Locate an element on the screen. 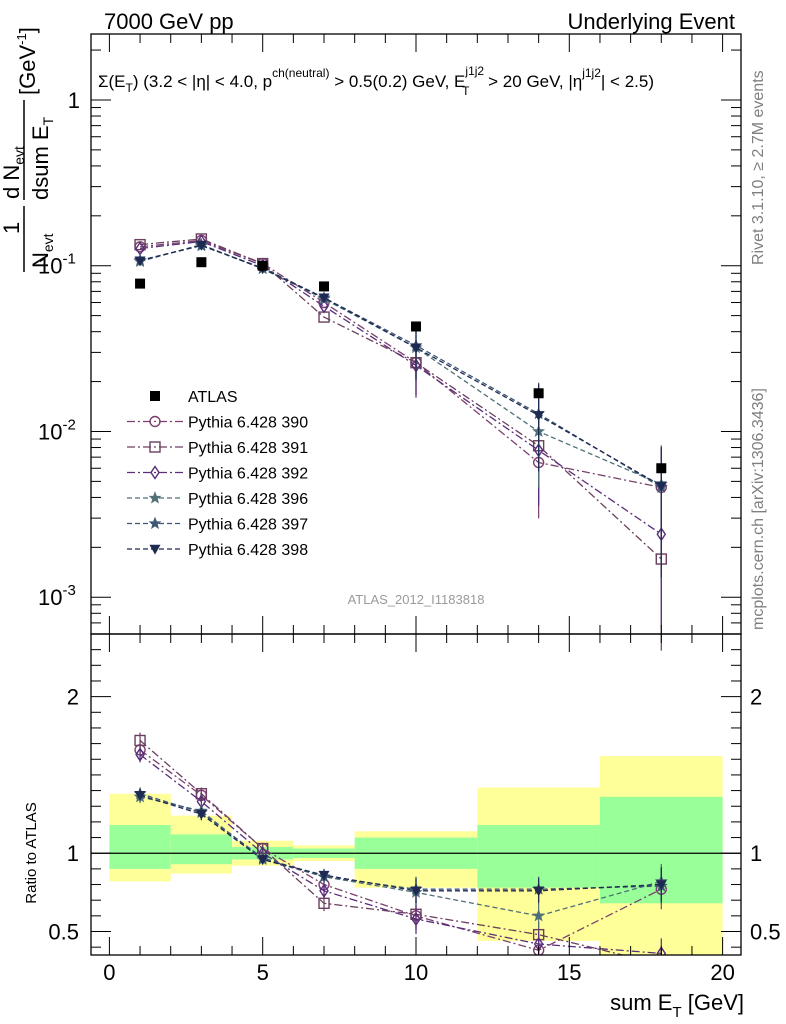 This screenshot has width=786, height=1024. legend-label-4: Pythia 6.428 397 is located at coordinates (248, 525).